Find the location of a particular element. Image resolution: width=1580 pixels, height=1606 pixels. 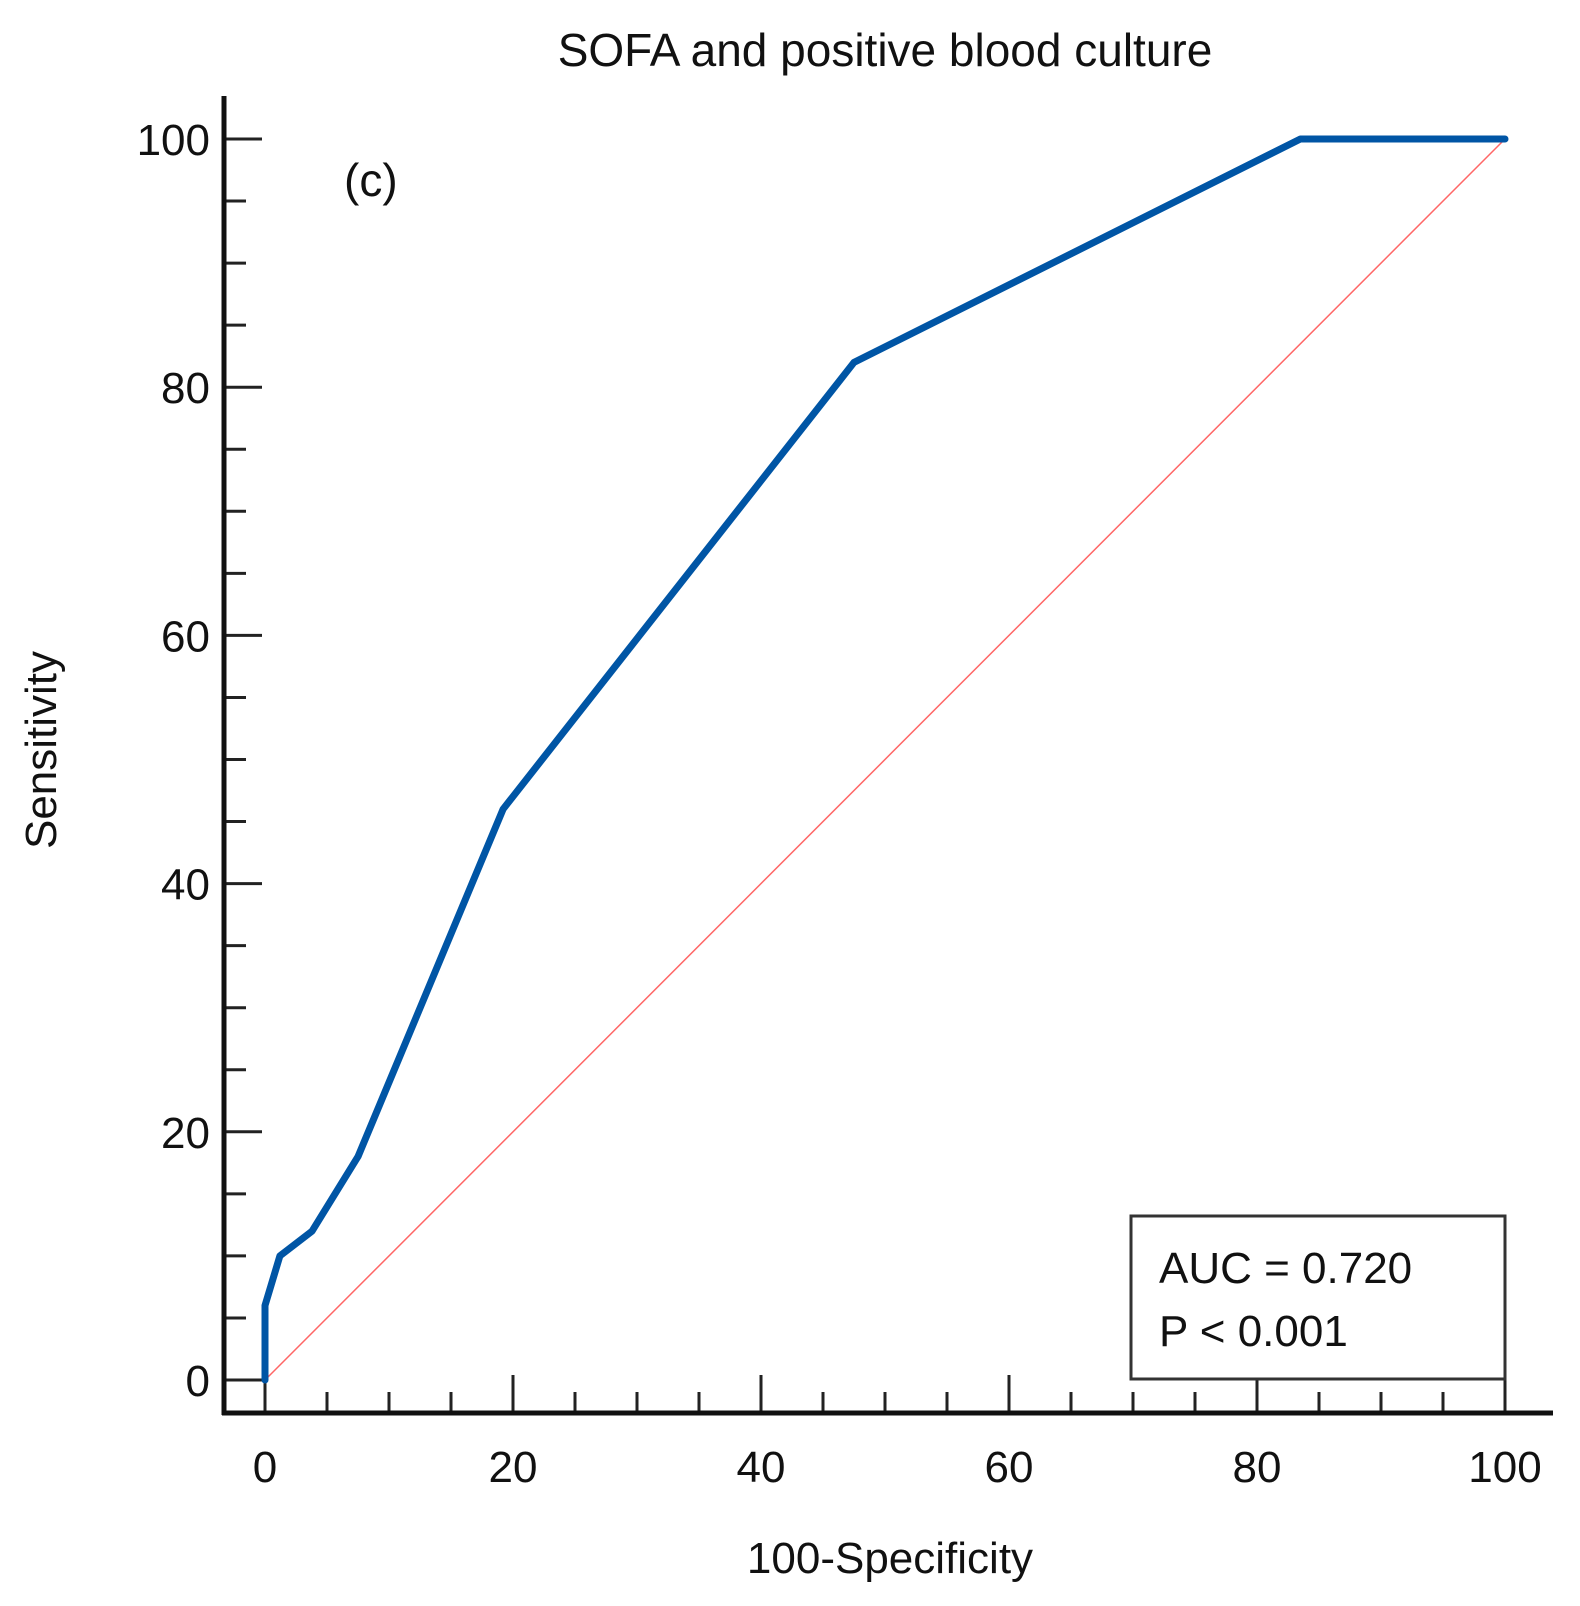

y-tick-label: 0 is located at coordinates (198, 1381).